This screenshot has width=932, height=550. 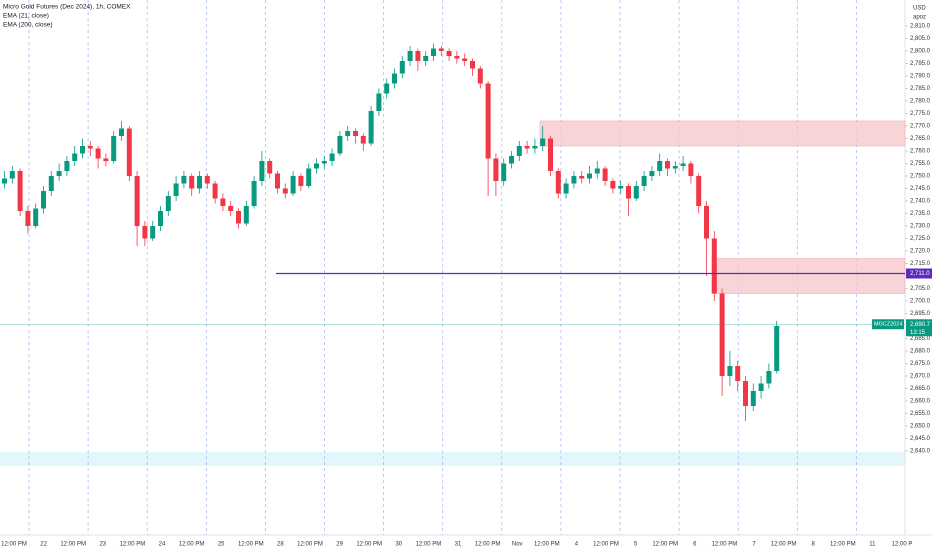 I want to click on y-tick-label: 2,655.0, so click(x=920, y=414).